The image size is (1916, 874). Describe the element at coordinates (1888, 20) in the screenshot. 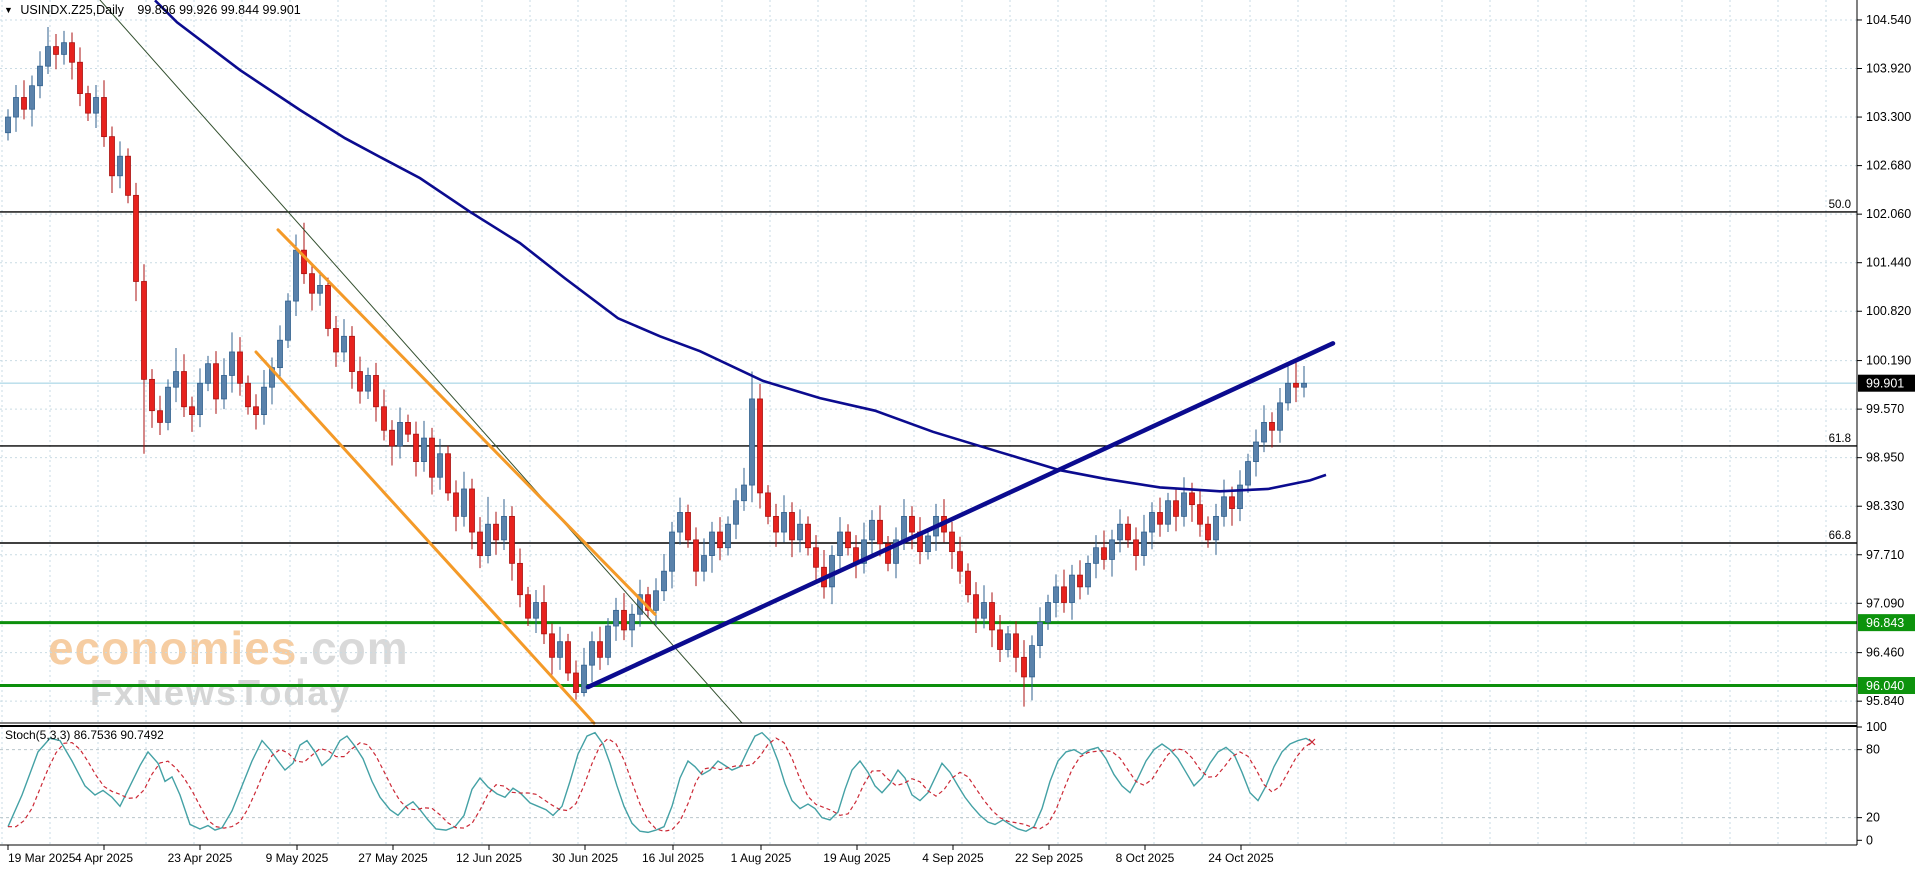

I see `price-axis-label: 104.540` at that location.